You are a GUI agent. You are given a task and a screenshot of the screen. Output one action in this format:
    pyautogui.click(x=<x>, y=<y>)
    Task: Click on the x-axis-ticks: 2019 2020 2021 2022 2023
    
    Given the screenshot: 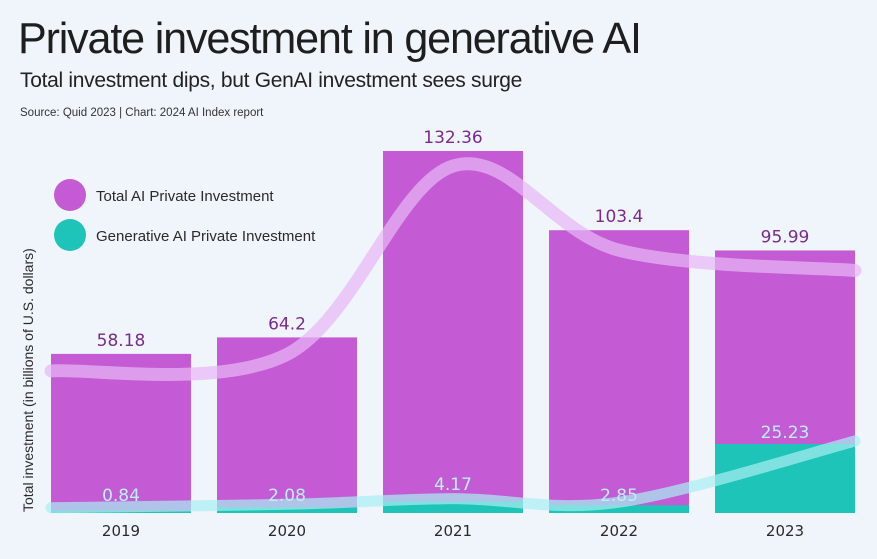 What is the action you would take?
    pyautogui.click(x=453, y=531)
    